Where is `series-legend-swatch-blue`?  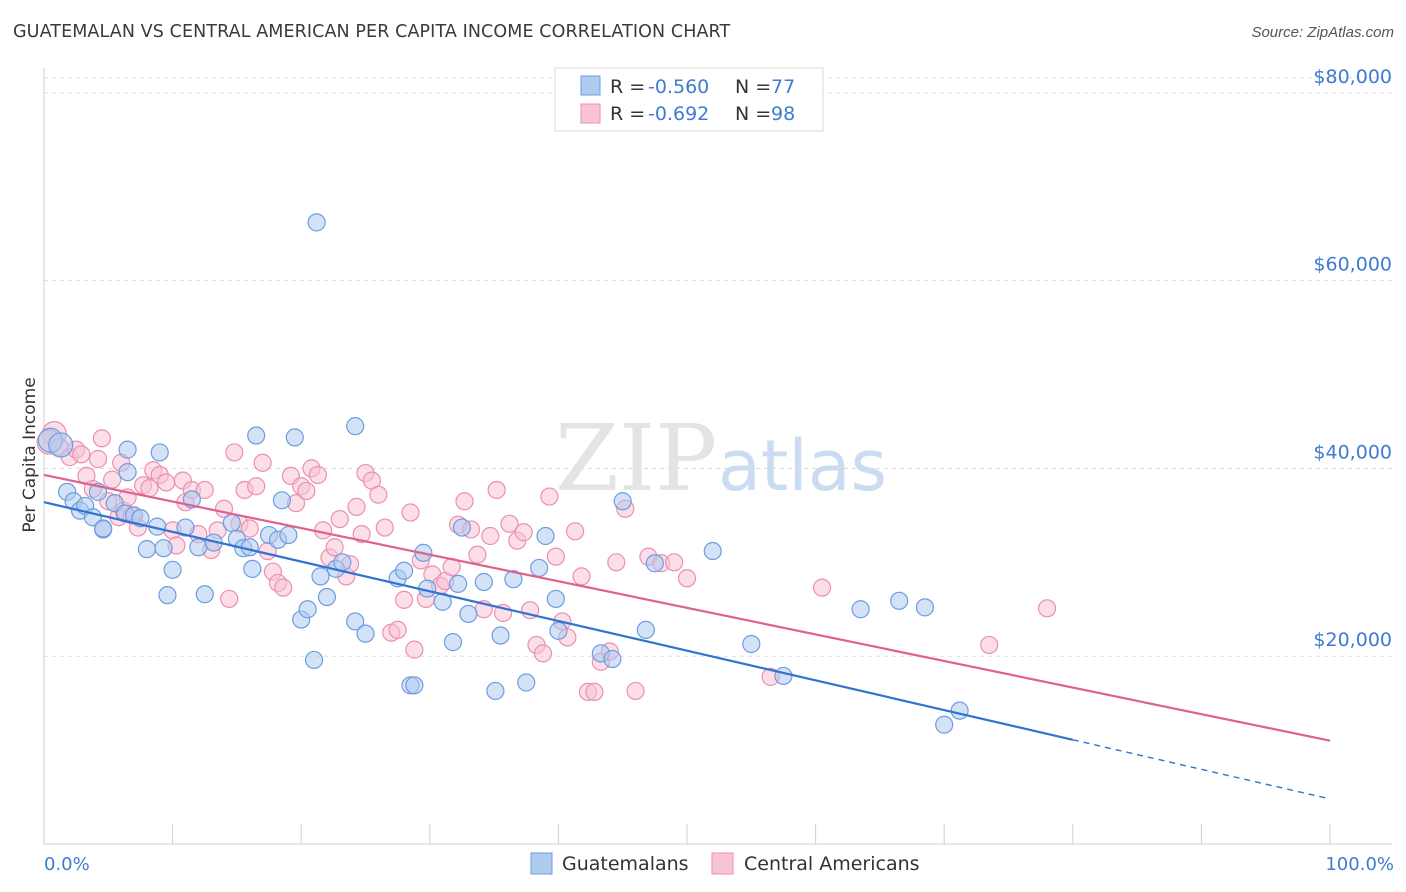 series-legend-swatch-blue is located at coordinates (541, 863).